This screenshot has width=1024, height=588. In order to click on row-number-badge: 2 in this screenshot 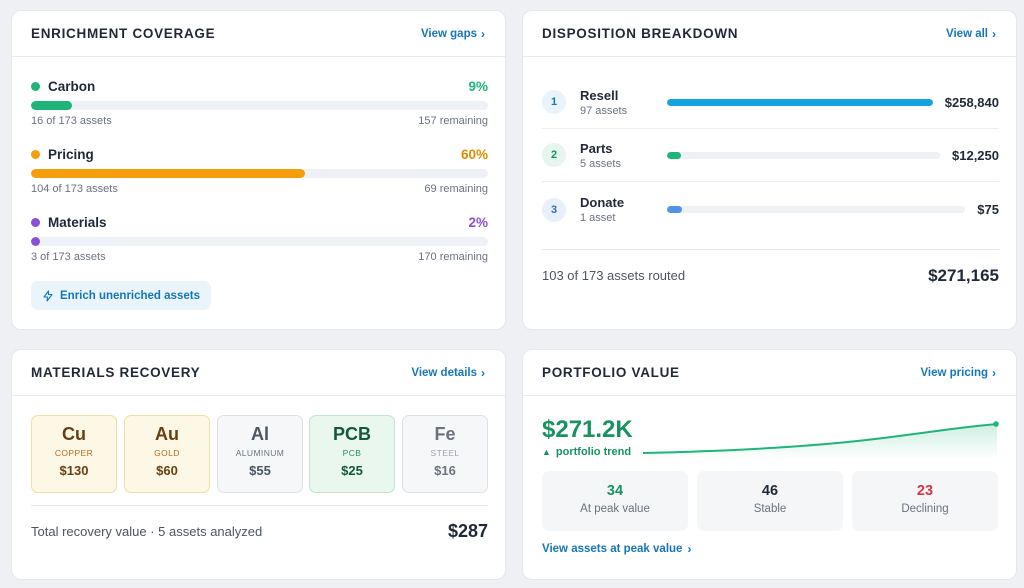, I will do `click(554, 155)`.